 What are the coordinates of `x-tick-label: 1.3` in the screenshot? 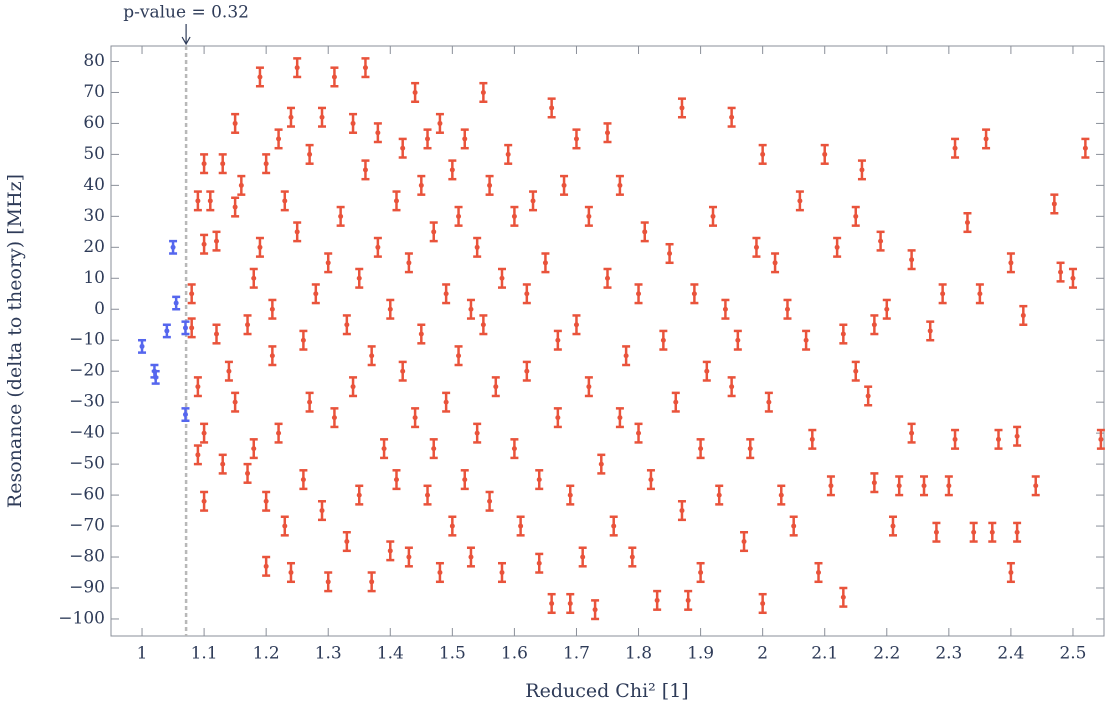 It's located at (328, 654).